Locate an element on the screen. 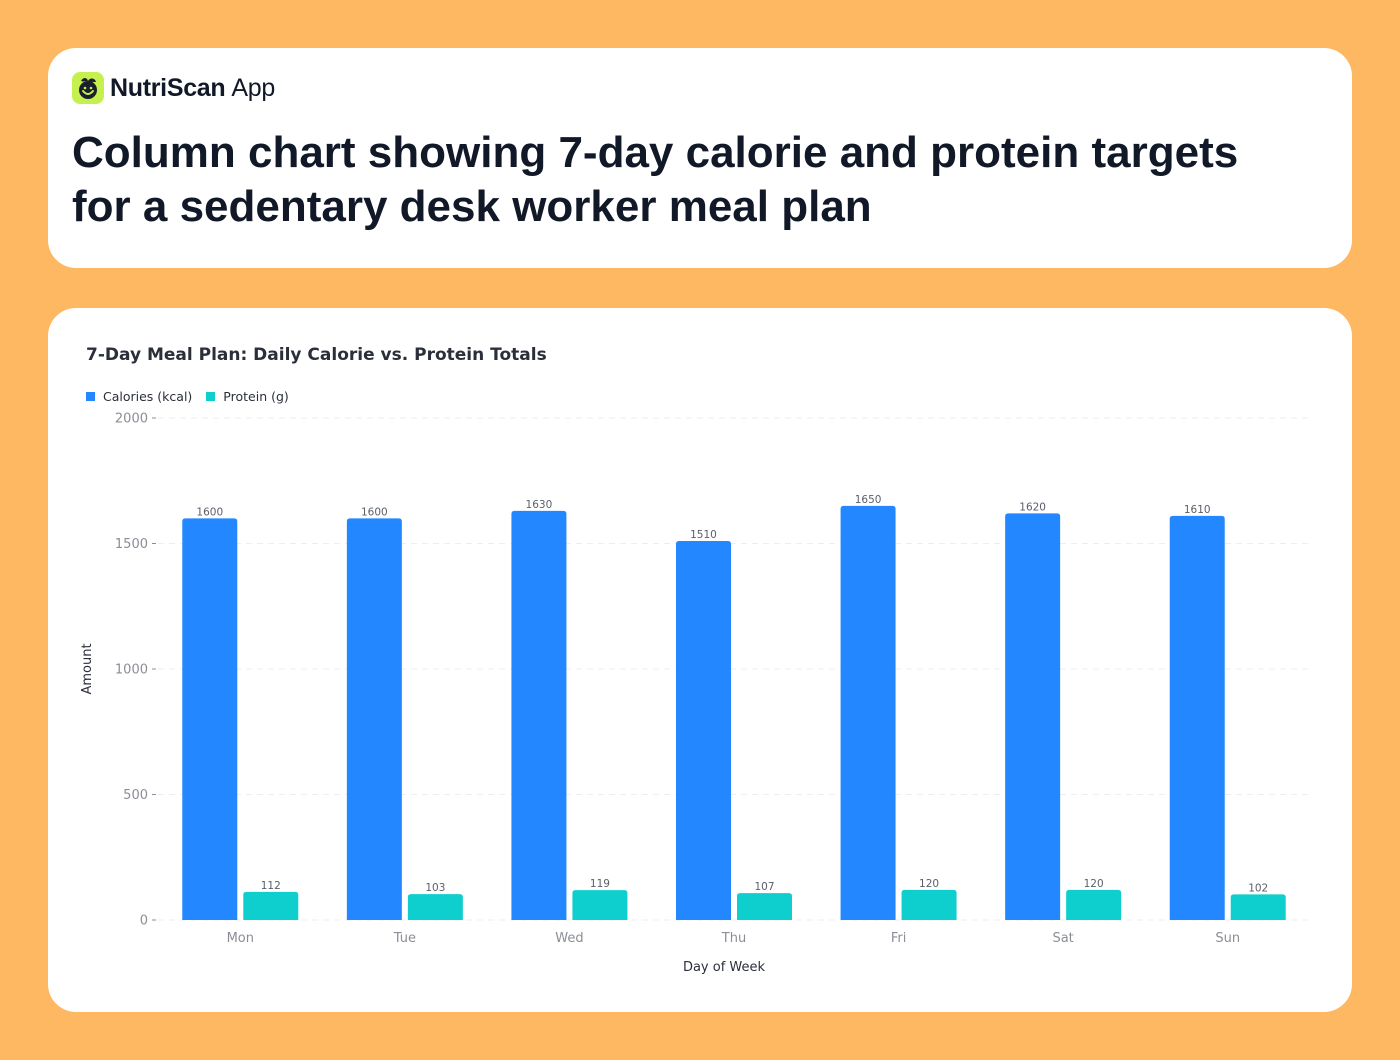 This screenshot has width=1400, height=1060. x-tick-label: Thu is located at coordinates (733, 938).